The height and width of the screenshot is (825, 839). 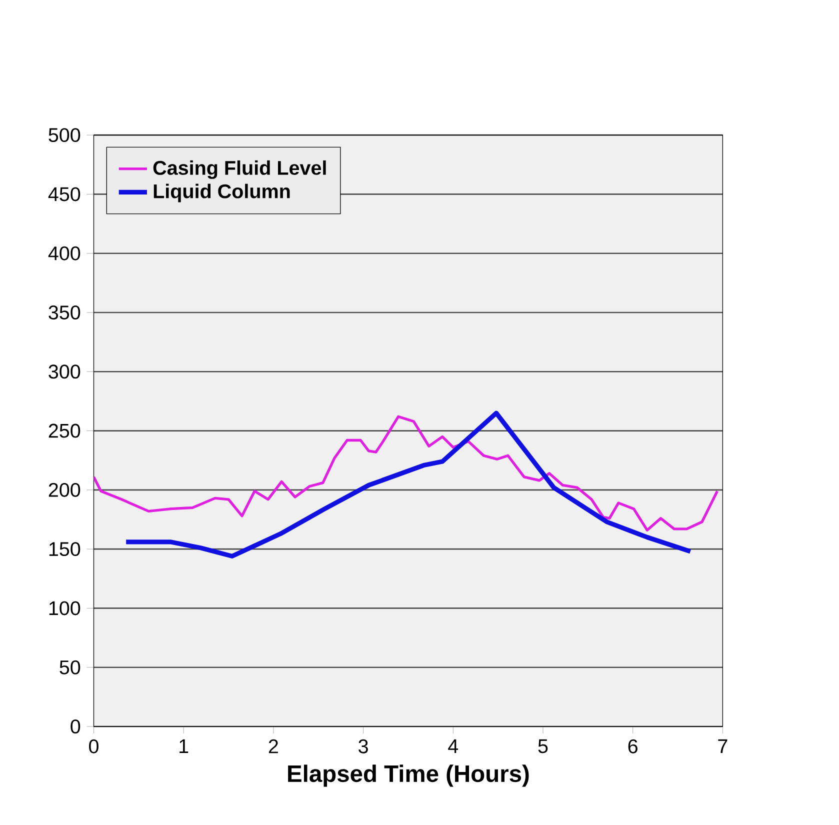 What do you see at coordinates (453, 746) in the screenshot?
I see `x-tick-label: 4` at bounding box center [453, 746].